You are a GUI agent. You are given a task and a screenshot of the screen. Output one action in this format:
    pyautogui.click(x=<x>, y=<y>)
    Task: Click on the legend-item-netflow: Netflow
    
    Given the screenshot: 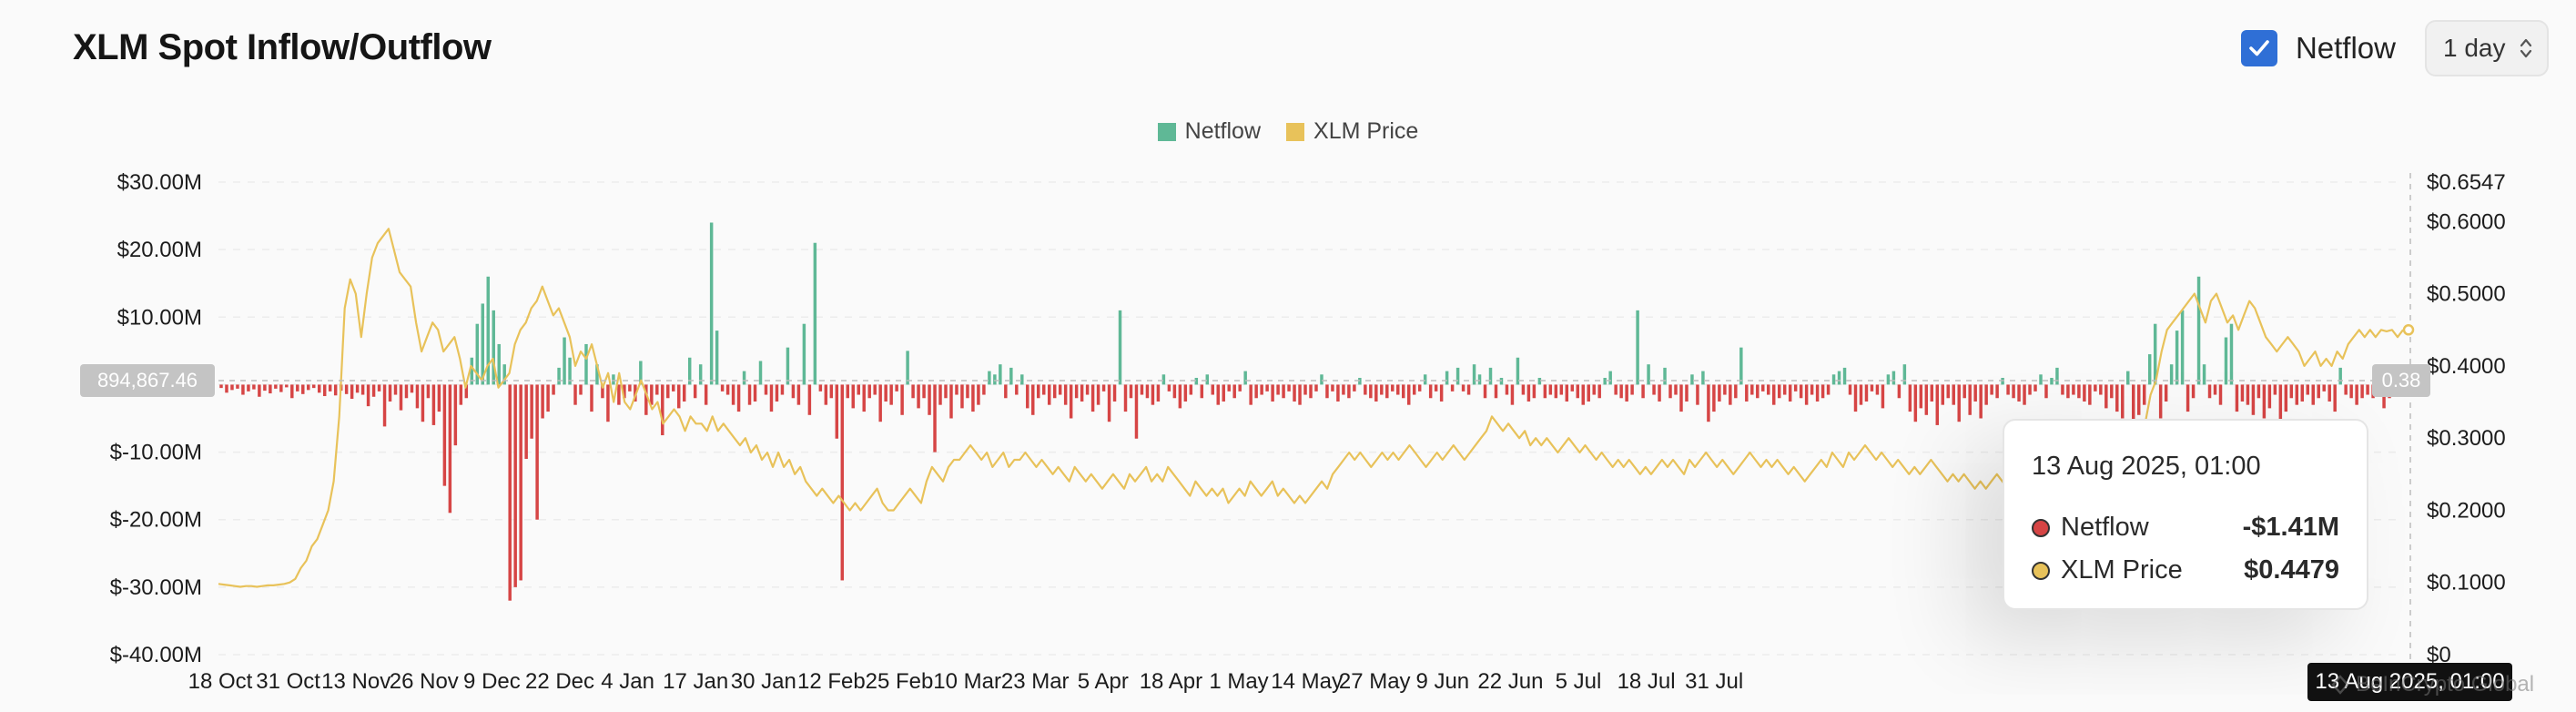 What is the action you would take?
    pyautogui.click(x=1209, y=131)
    